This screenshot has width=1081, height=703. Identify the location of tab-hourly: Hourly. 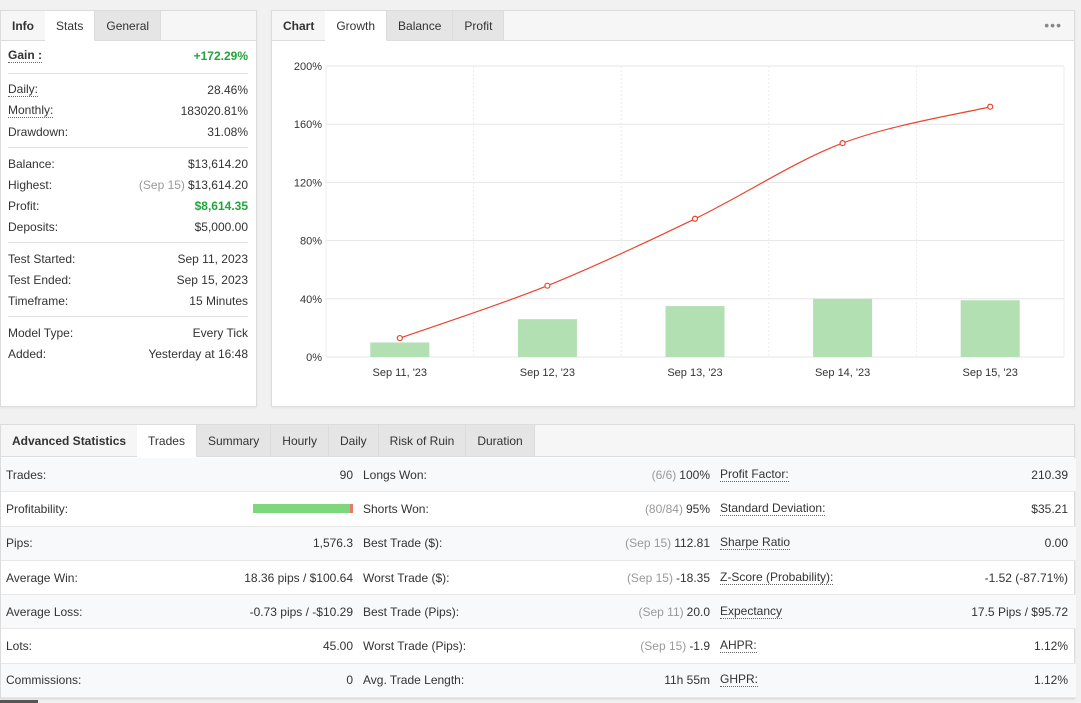
(300, 440).